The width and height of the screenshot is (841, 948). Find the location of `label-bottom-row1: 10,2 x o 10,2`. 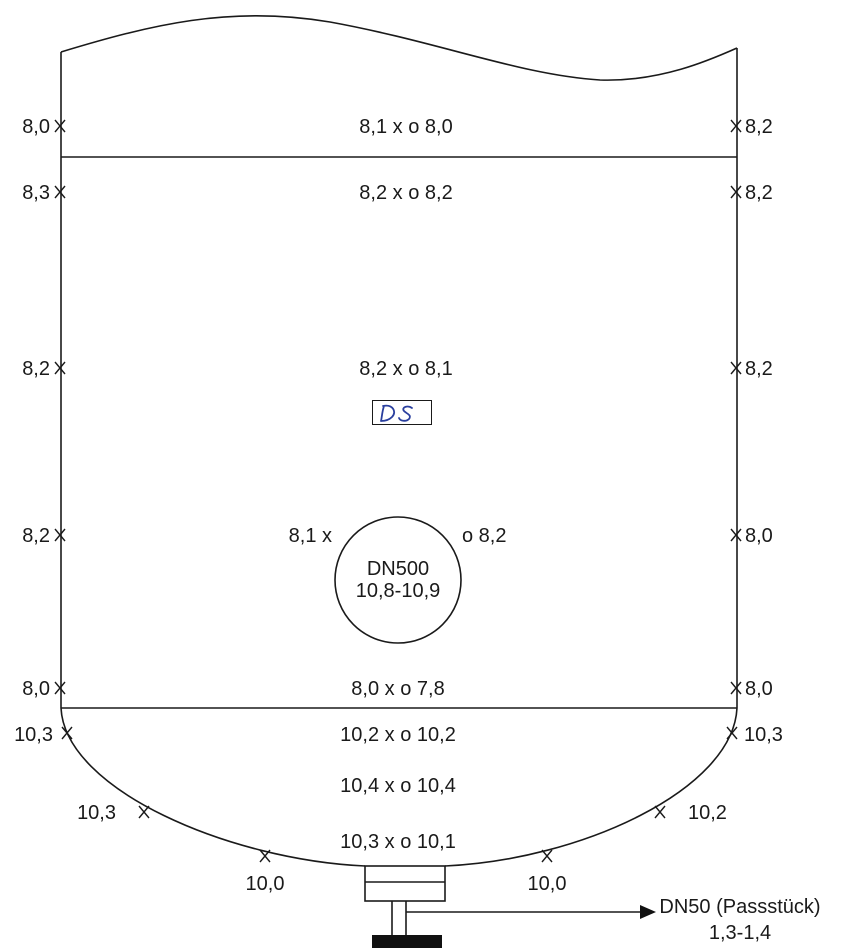

label-bottom-row1: 10,2 x o 10,2 is located at coordinates (398, 735).